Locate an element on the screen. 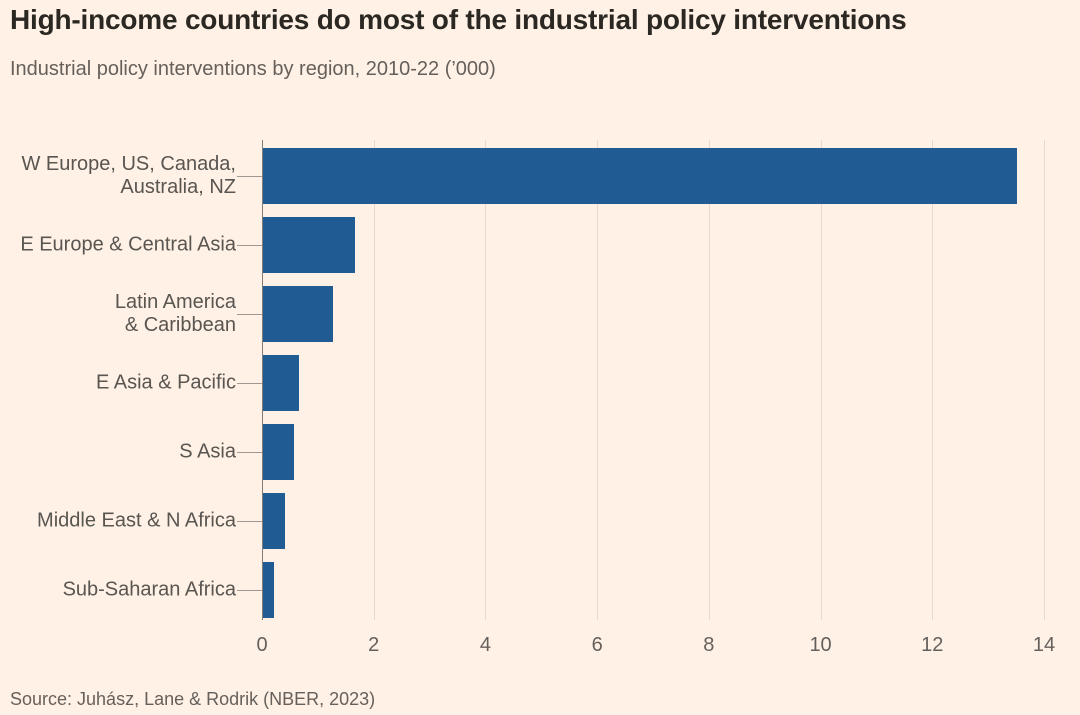 This screenshot has height=715, width=1080. x-tick-label: 2 is located at coordinates (374, 645).